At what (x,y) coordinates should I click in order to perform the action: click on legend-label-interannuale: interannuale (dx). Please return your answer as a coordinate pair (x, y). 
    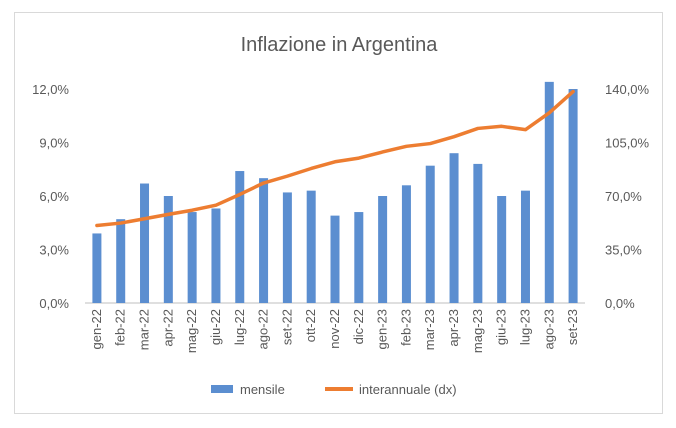
    Looking at the image, I should click on (408, 389).